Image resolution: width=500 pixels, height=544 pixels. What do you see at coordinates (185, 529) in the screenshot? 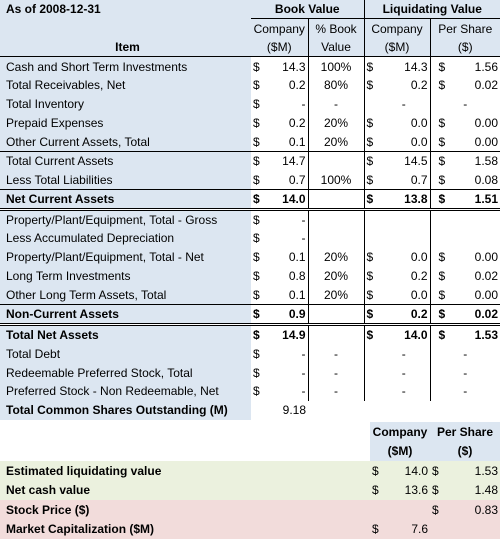
I see `summary-label: Market Capitalization ($M)` at bounding box center [185, 529].